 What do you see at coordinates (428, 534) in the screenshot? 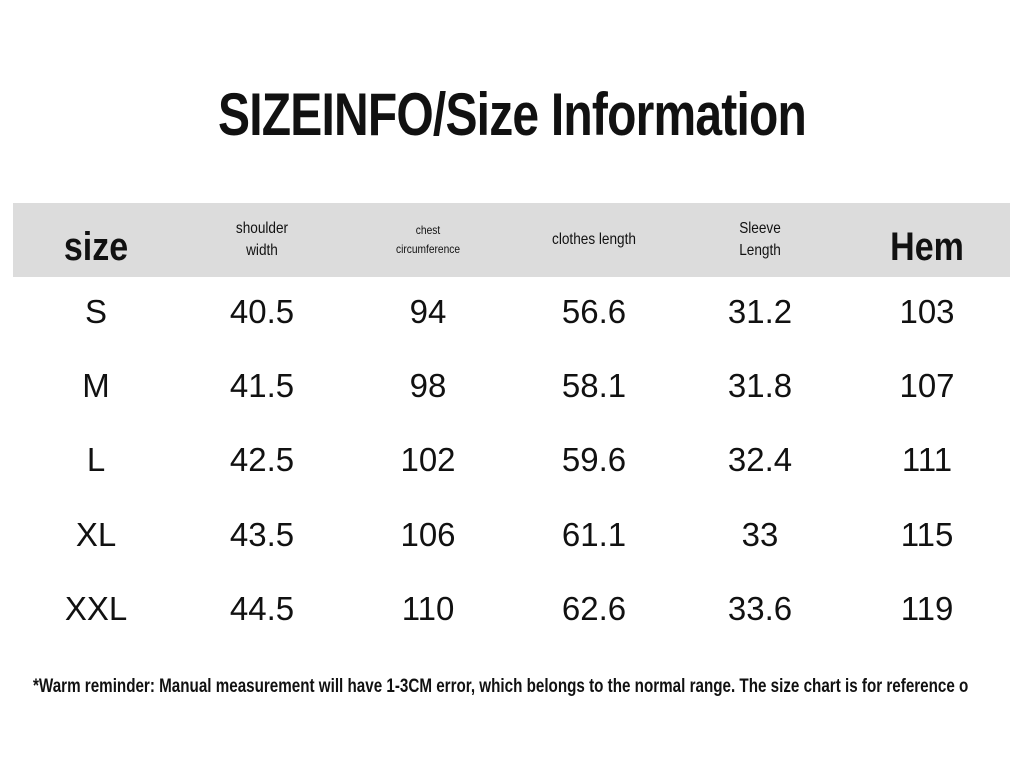
I see `measurement: 106` at bounding box center [428, 534].